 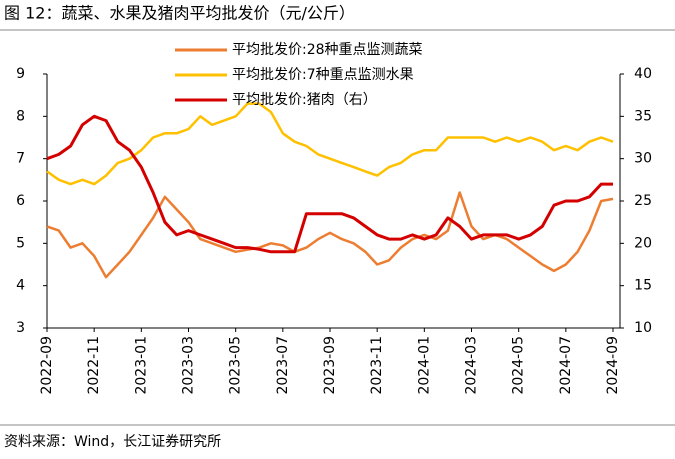 What do you see at coordinates (189, 365) in the screenshot?
I see `x-tick-label: 2023-03` at bounding box center [189, 365].